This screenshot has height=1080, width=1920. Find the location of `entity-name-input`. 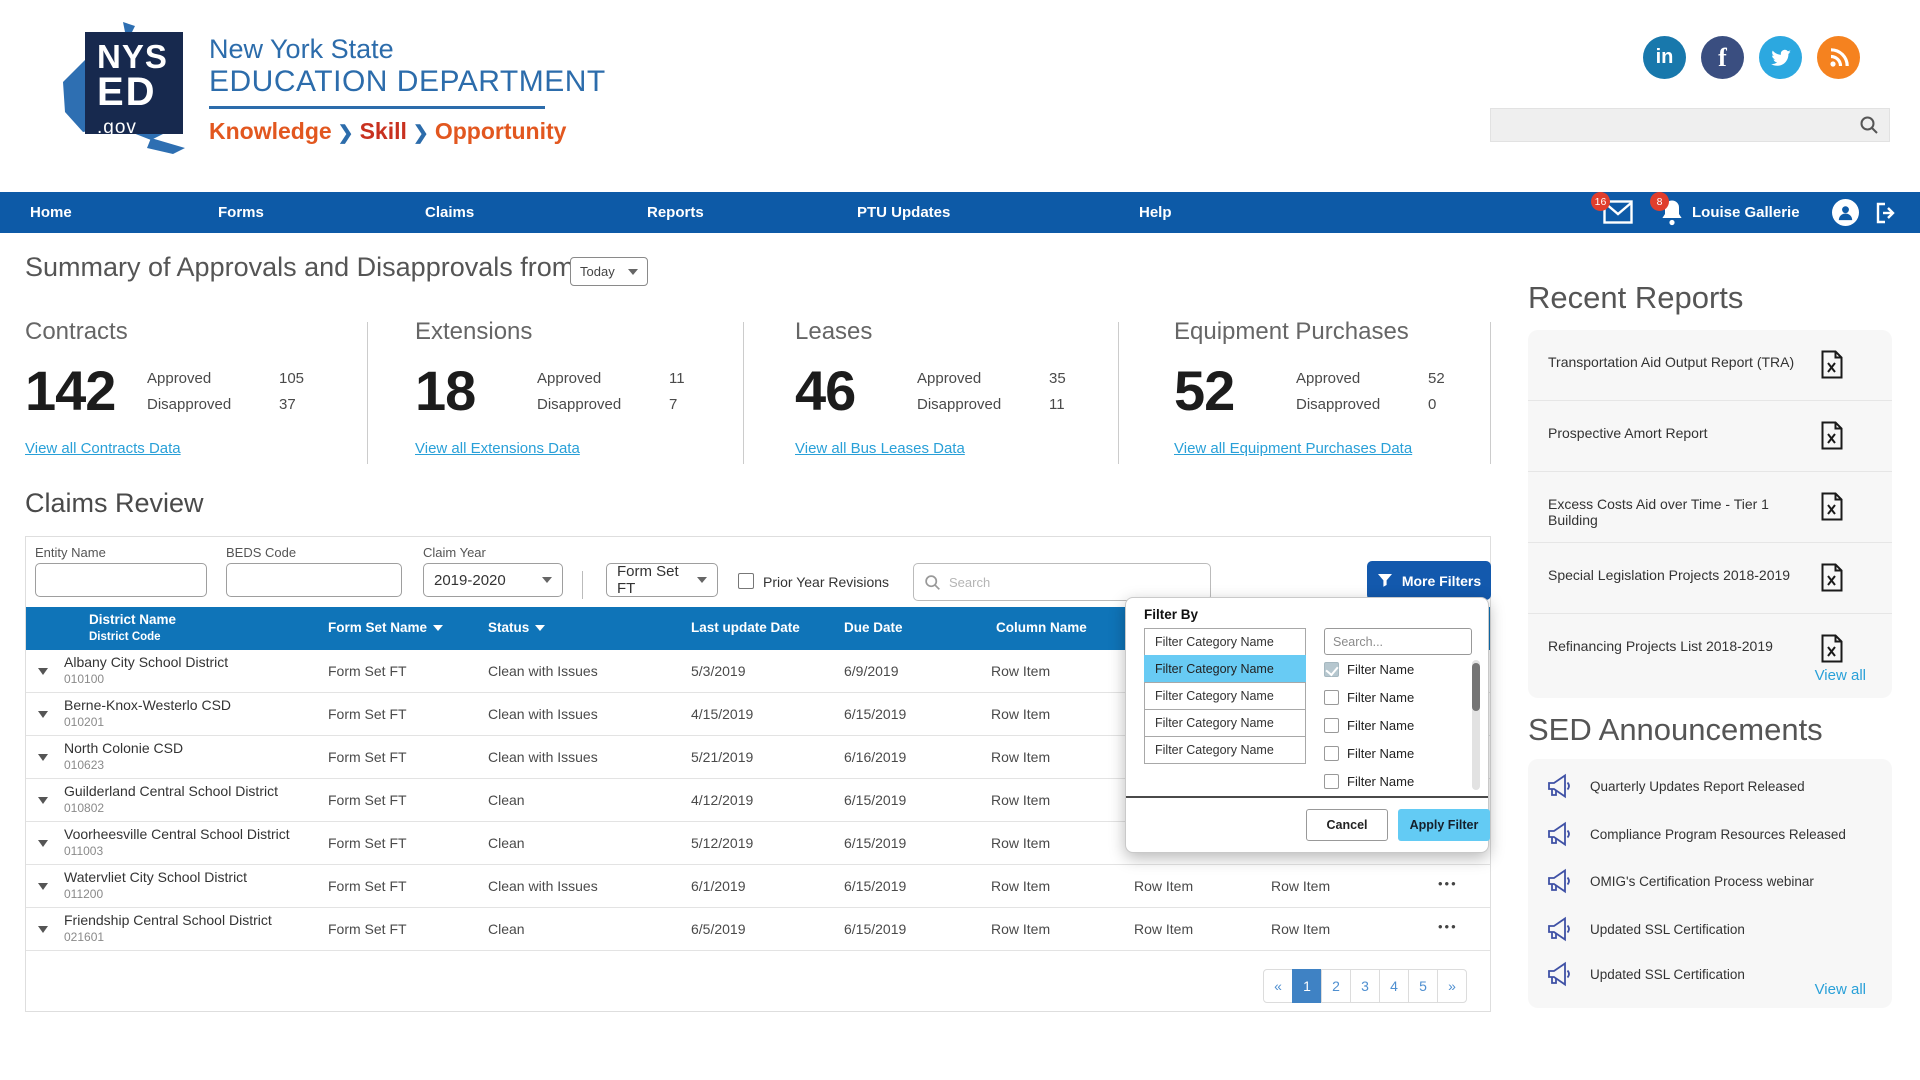

entity-name-input is located at coordinates (121, 580).